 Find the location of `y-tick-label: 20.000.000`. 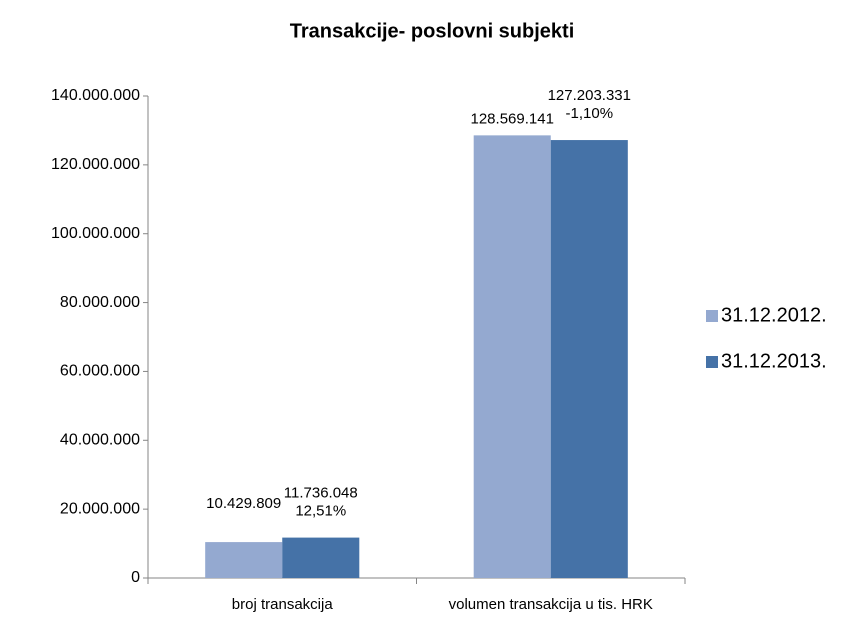

y-tick-label: 20.000.000 is located at coordinates (100, 508).